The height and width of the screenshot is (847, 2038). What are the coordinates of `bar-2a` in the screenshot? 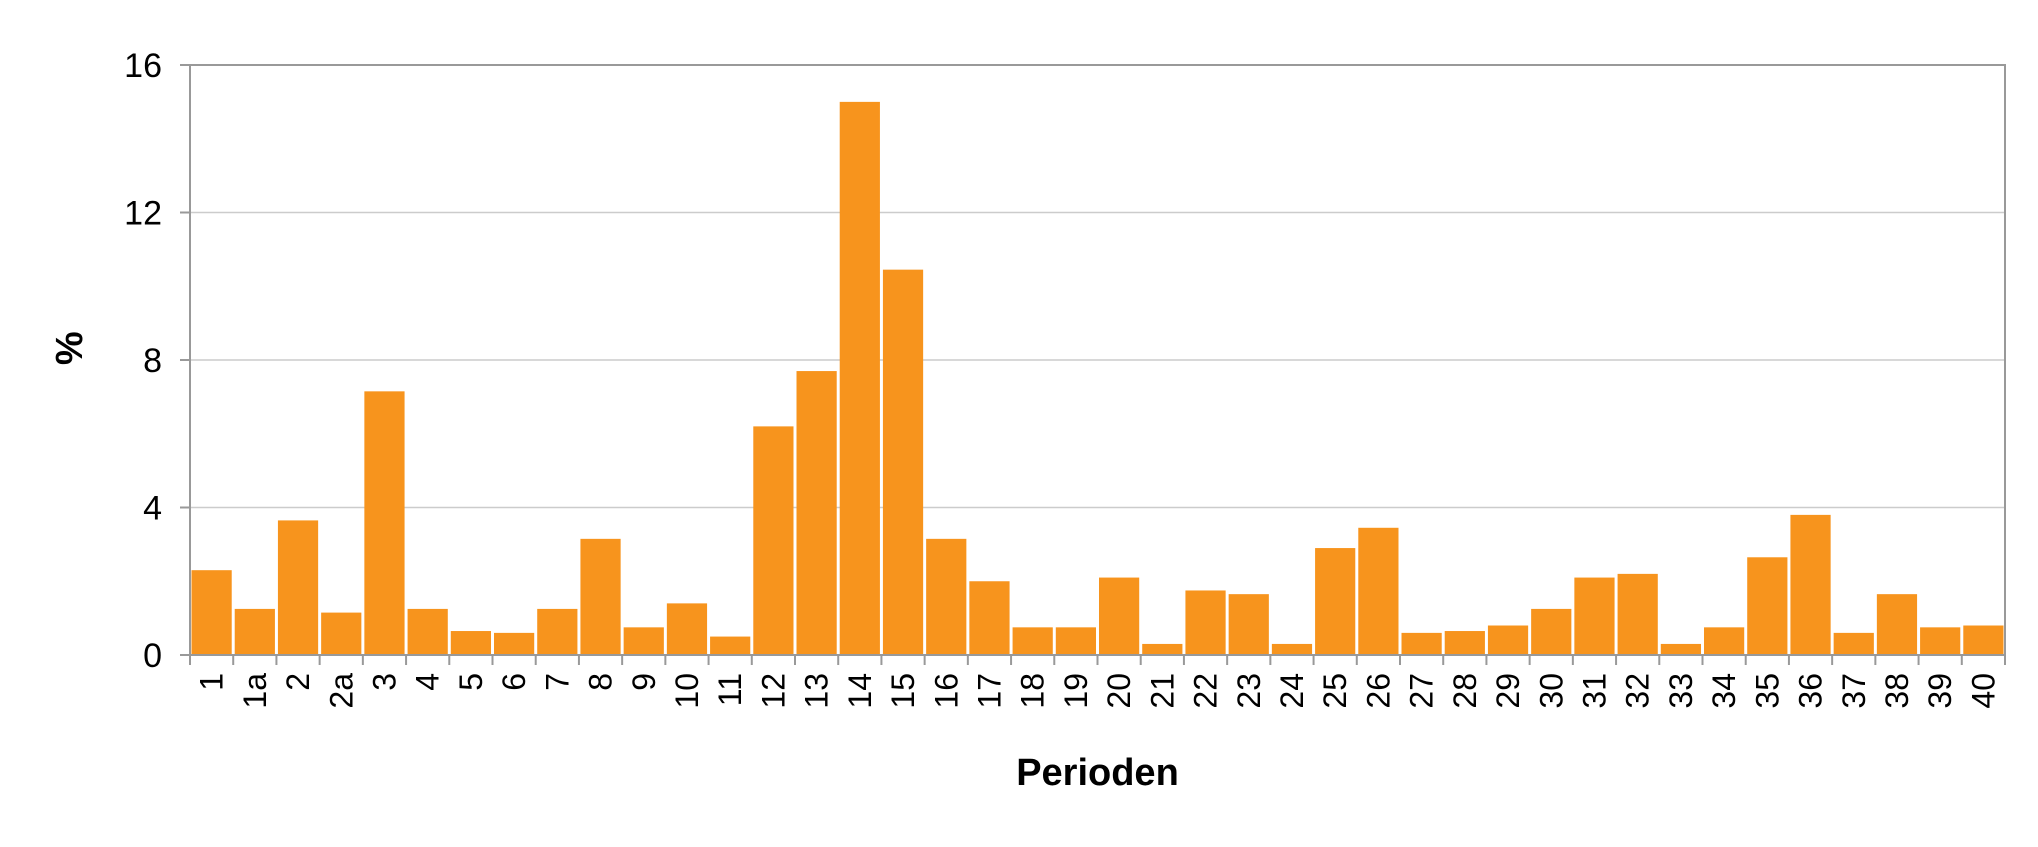 It's located at (341, 633).